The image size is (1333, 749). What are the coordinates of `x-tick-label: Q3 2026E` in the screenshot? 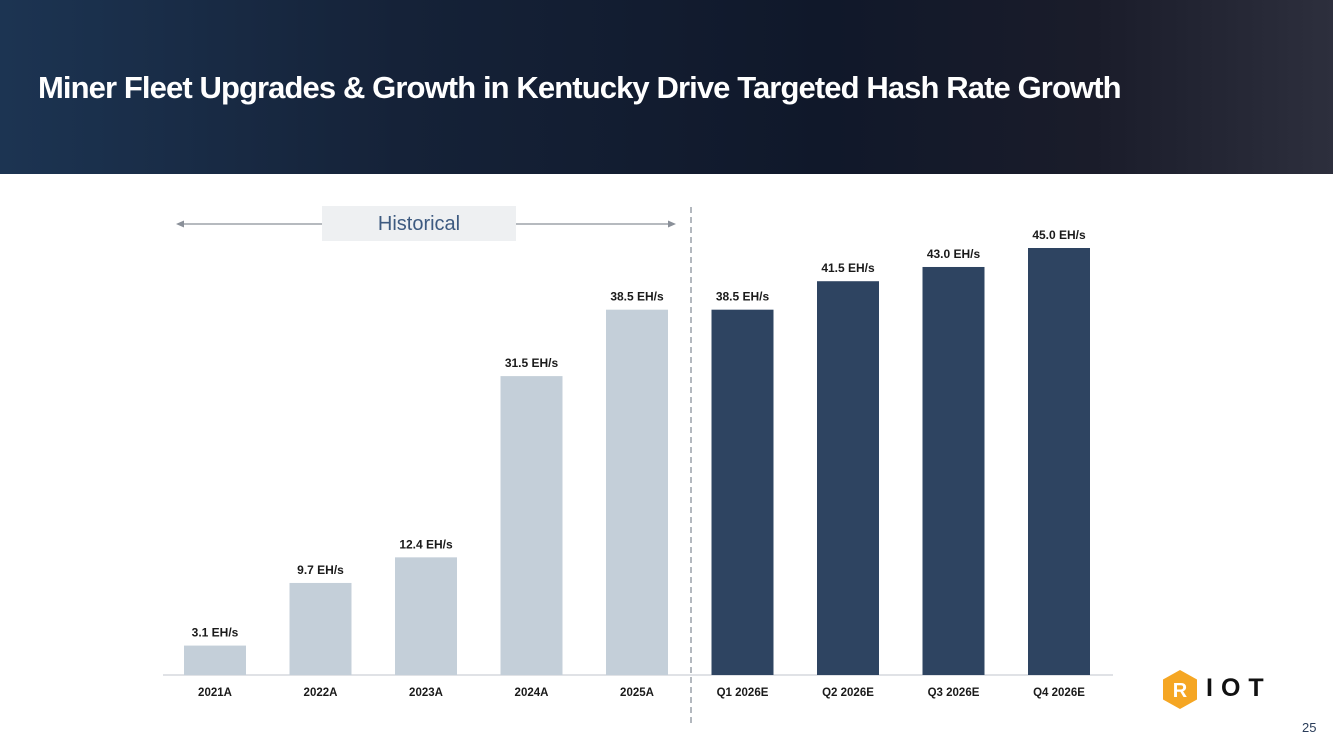 It's located at (954, 693).